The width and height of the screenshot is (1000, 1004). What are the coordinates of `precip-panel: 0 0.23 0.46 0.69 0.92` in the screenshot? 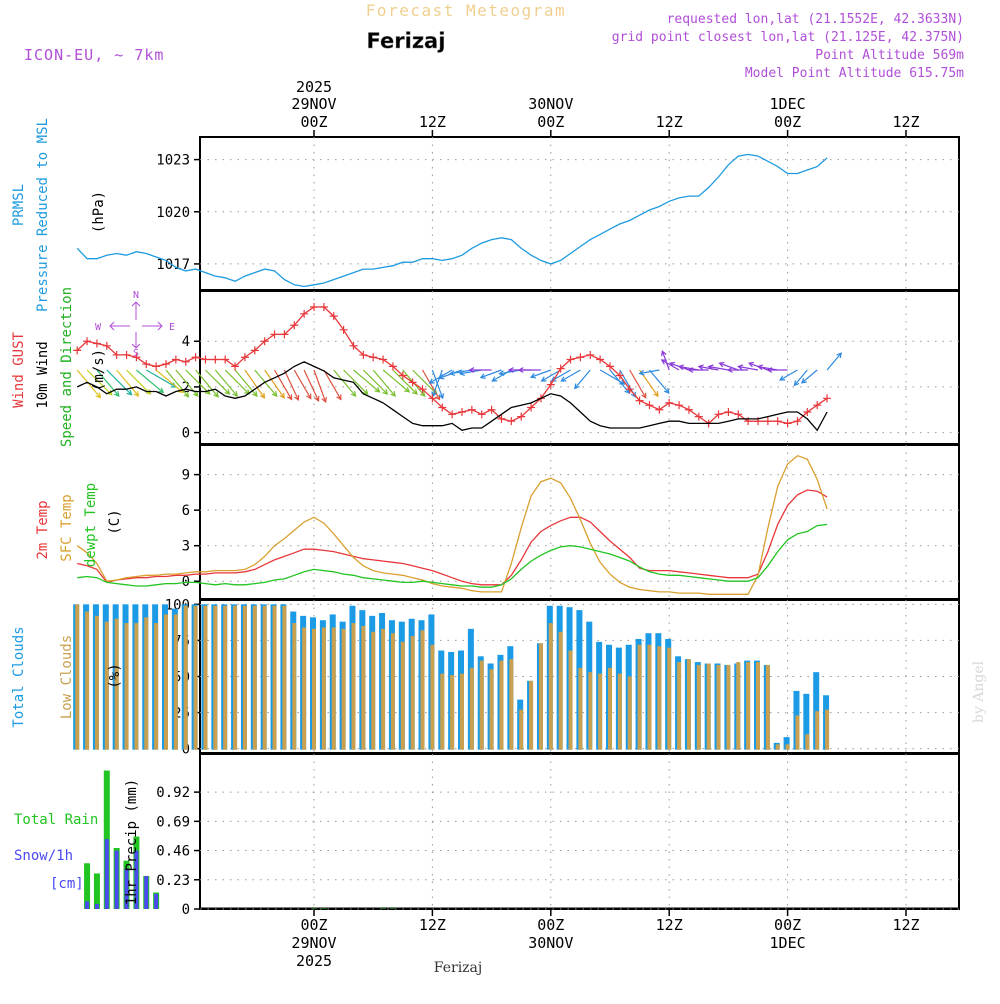 It's located at (522, 835).